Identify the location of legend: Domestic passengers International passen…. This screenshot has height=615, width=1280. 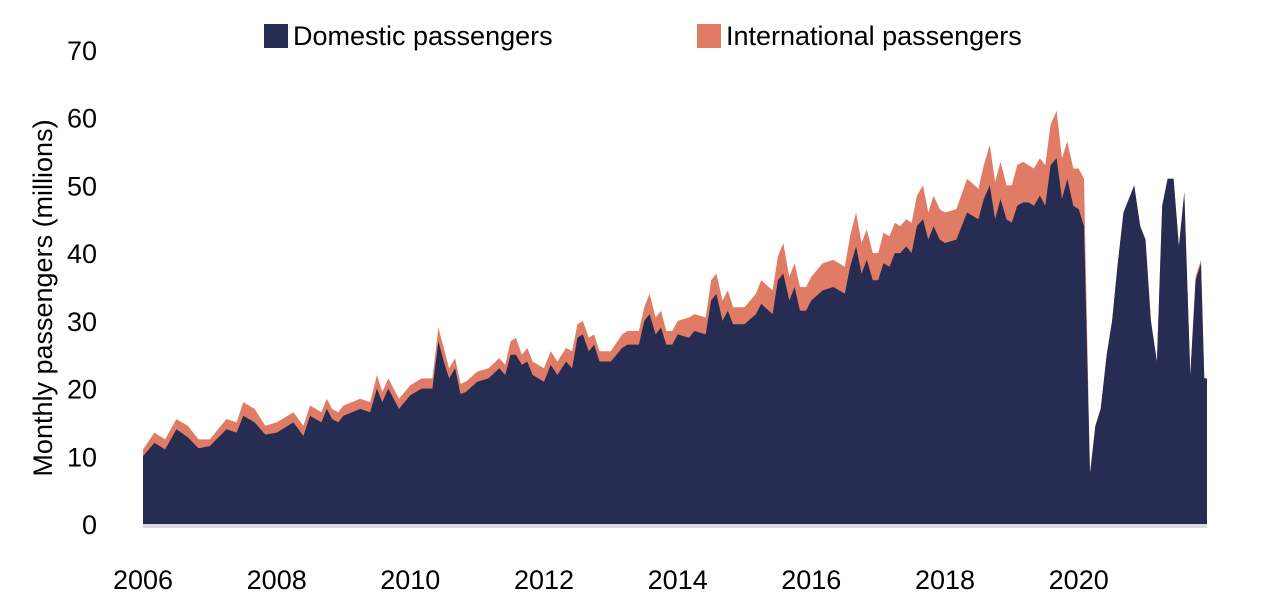
(643, 36).